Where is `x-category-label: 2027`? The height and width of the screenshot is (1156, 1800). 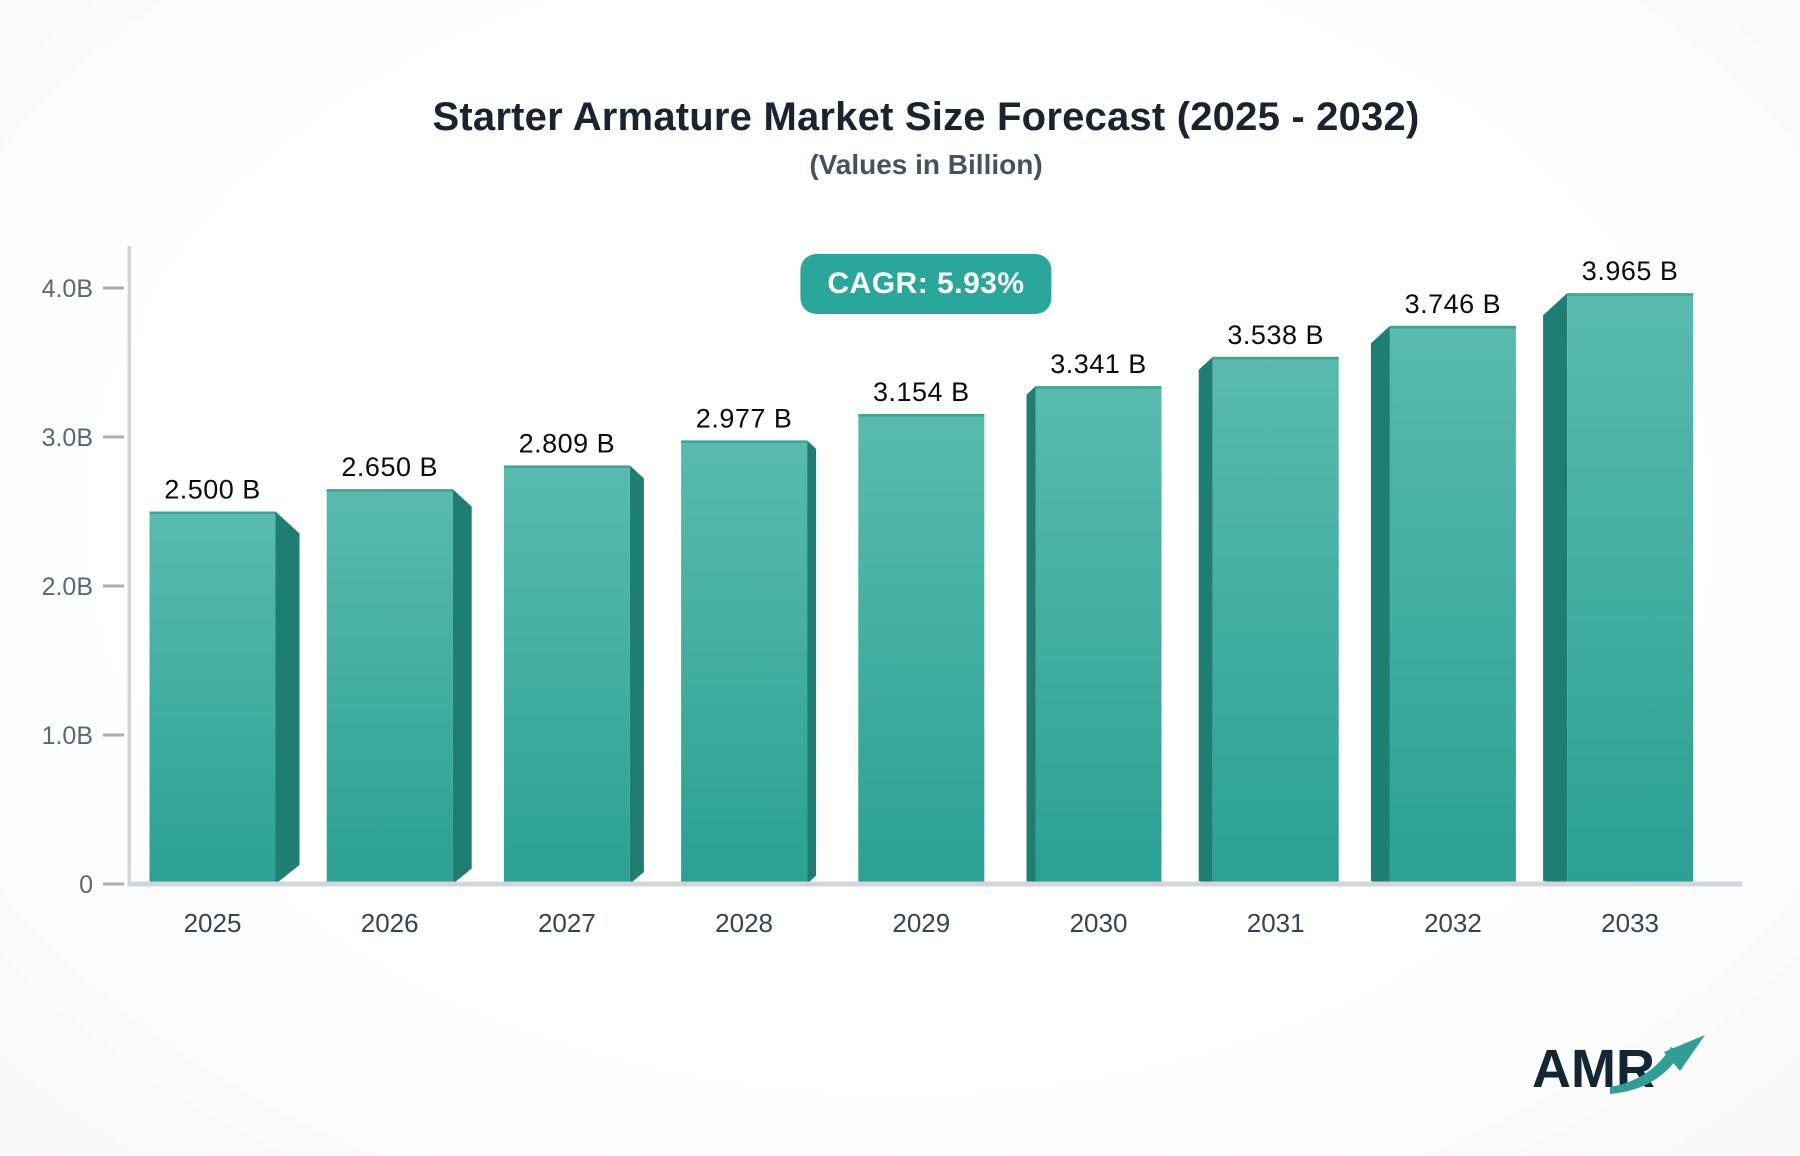
x-category-label: 2027 is located at coordinates (567, 923).